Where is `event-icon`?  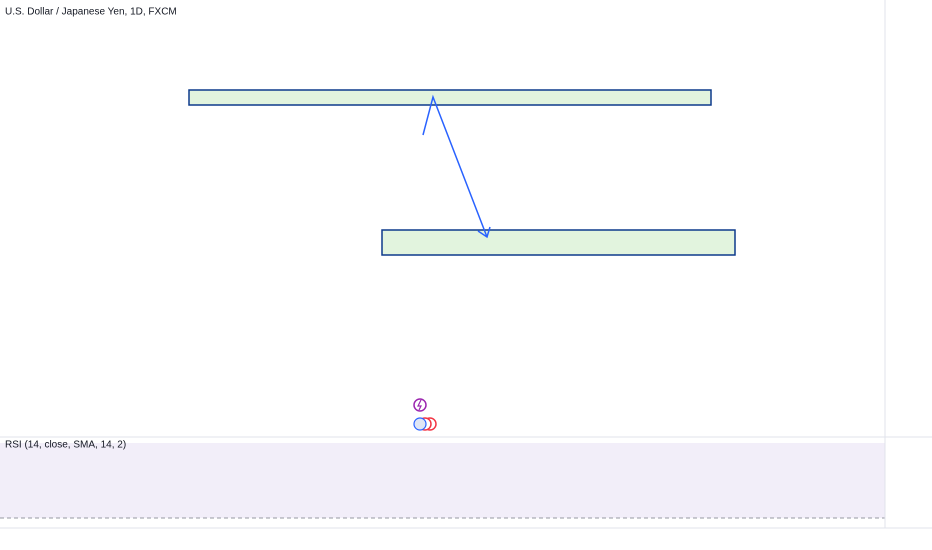 event-icon is located at coordinates (420, 405).